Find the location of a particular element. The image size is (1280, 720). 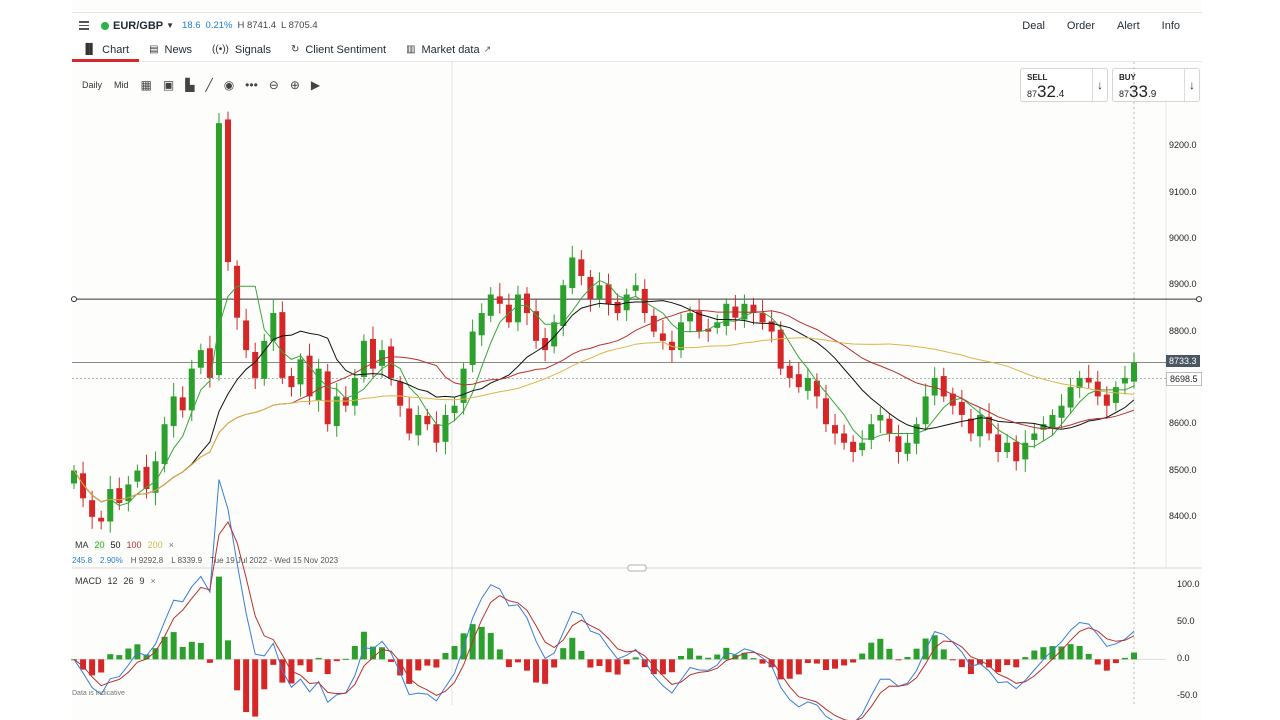

news-icon: ▤ is located at coordinates (154, 49).